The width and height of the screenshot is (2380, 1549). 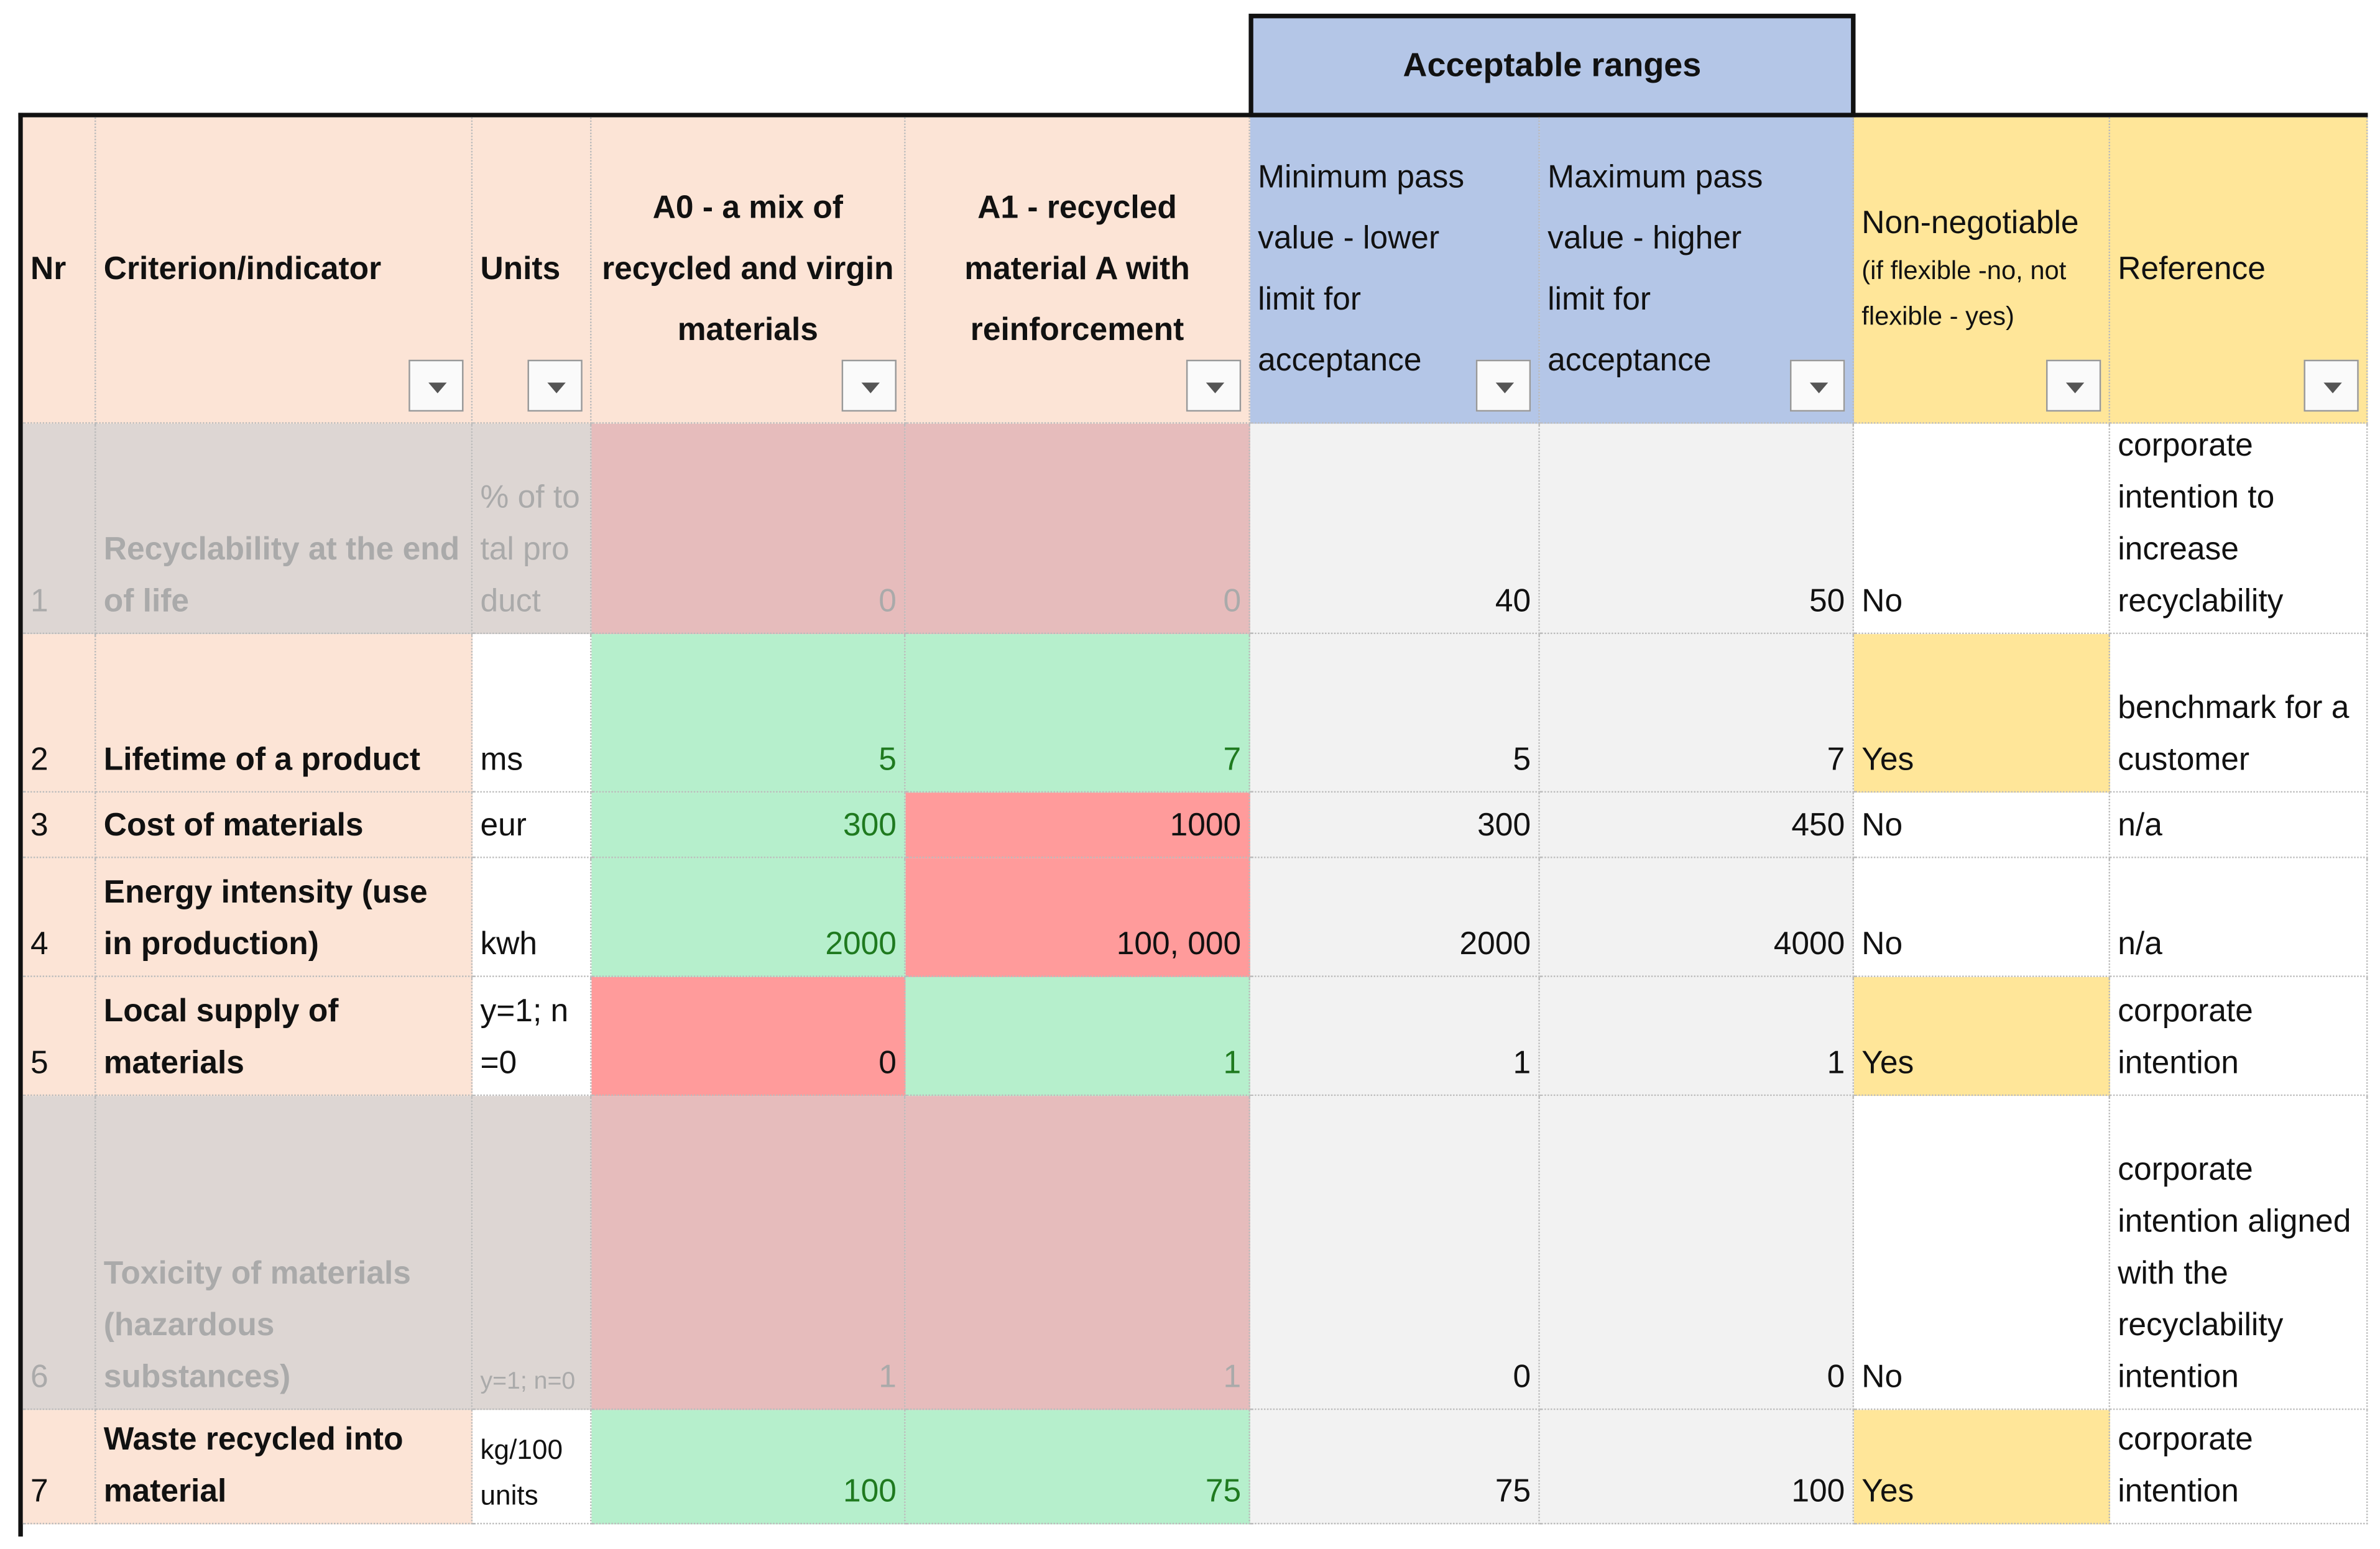 I want to click on table-cell: Recyclability at the end of life, so click(x=284, y=529).